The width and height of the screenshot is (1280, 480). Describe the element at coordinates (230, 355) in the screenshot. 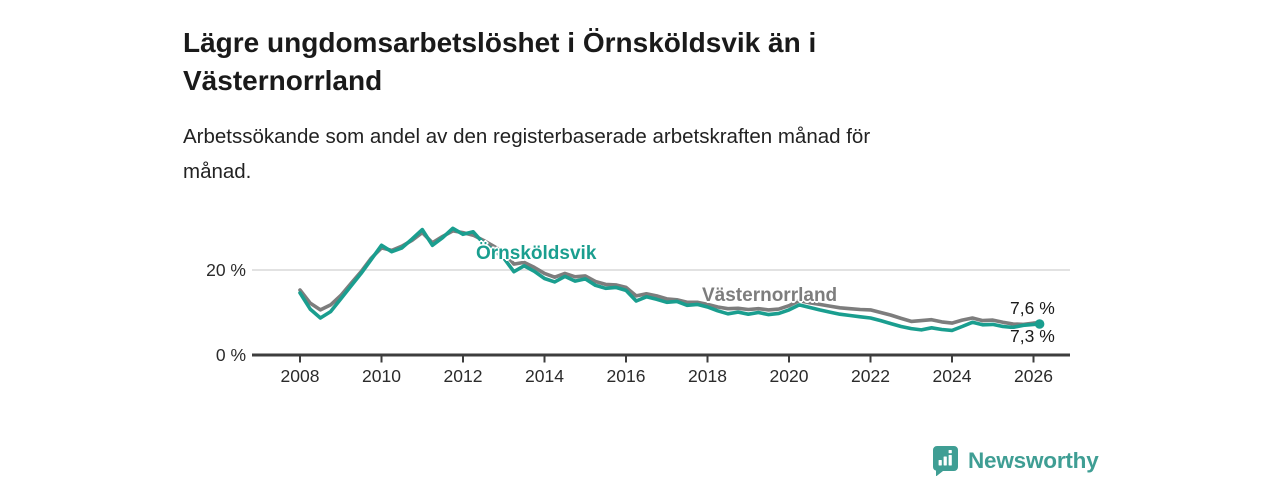

I see `y-tick-label: 0 %` at that location.